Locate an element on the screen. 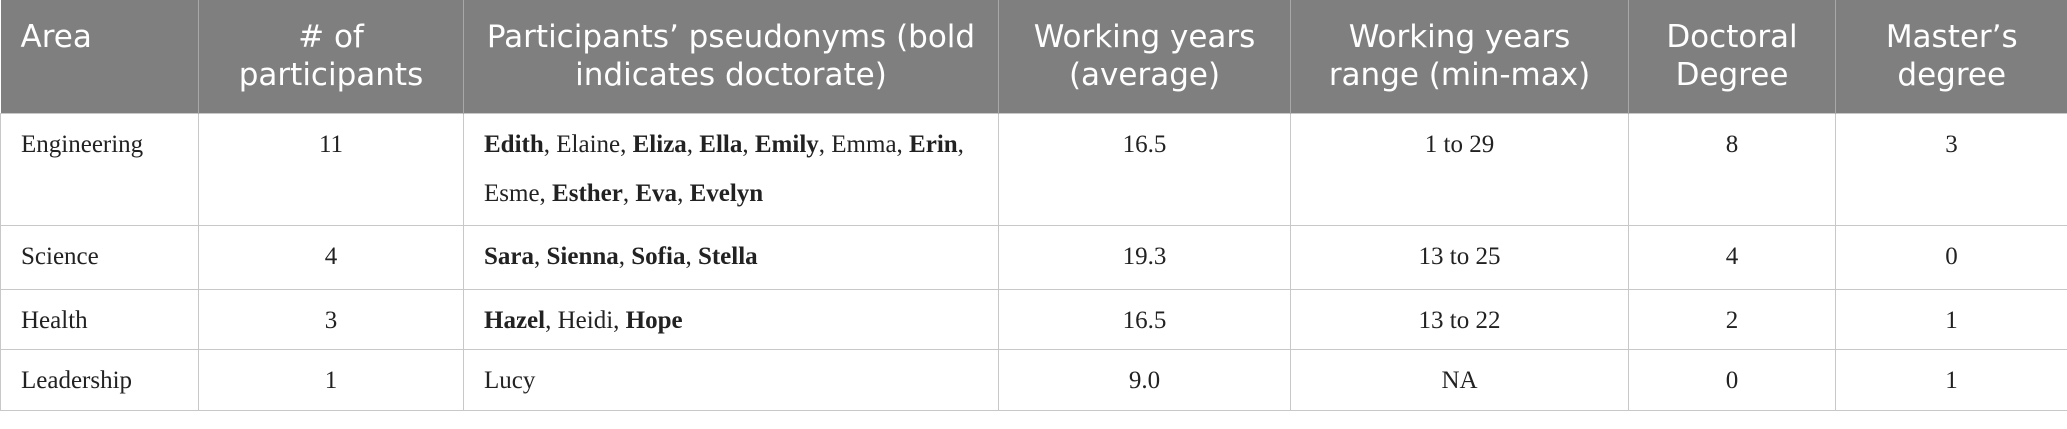 The image size is (2067, 429). area-cell: Leadership is located at coordinates (99, 380).